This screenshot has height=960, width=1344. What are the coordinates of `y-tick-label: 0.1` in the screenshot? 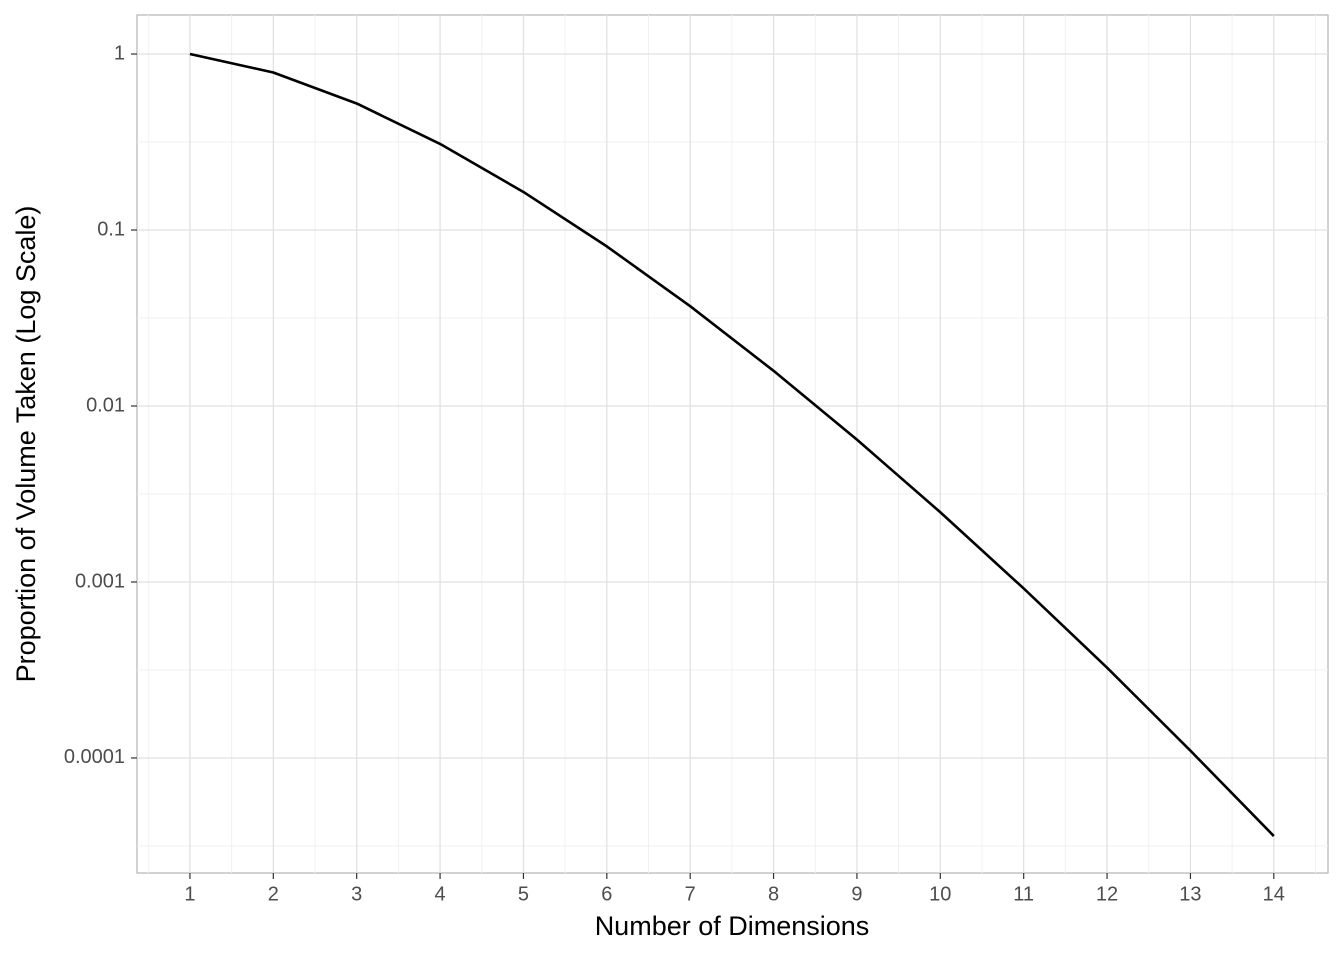 It's located at (111, 229).